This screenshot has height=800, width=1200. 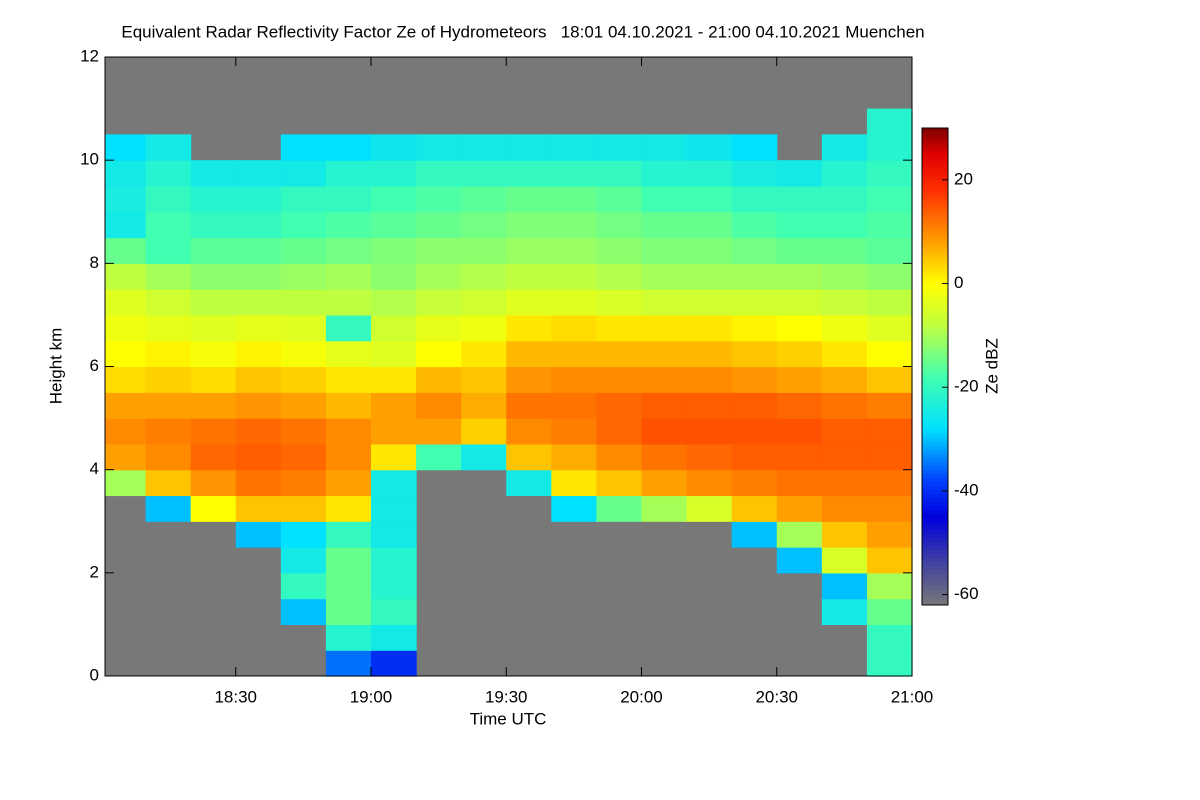 I want to click on y-tick-label: 4, so click(x=94, y=468).